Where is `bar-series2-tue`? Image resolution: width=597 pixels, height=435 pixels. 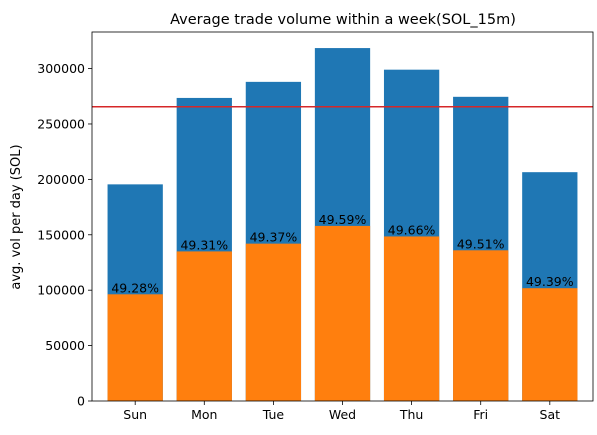 bar-series2-tue is located at coordinates (273, 322).